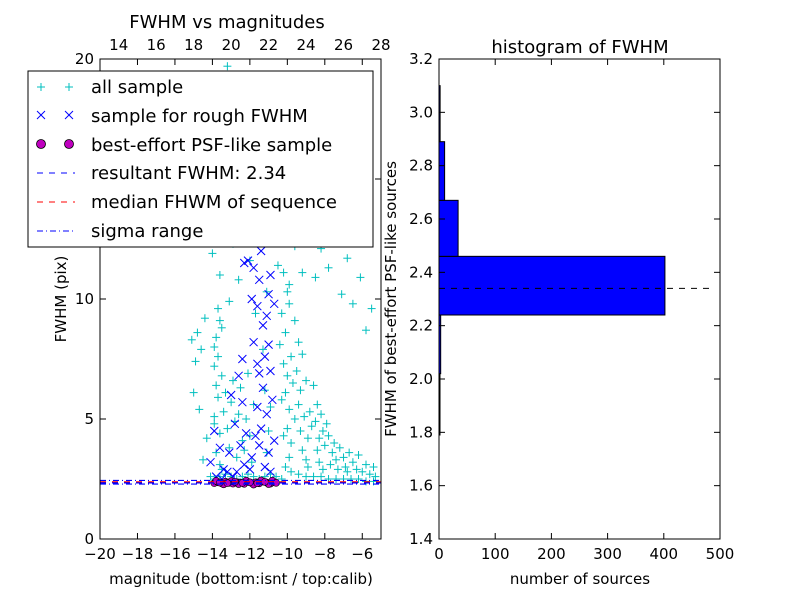  I want to click on scatter-xtick-label: −12, so click(250, 554).